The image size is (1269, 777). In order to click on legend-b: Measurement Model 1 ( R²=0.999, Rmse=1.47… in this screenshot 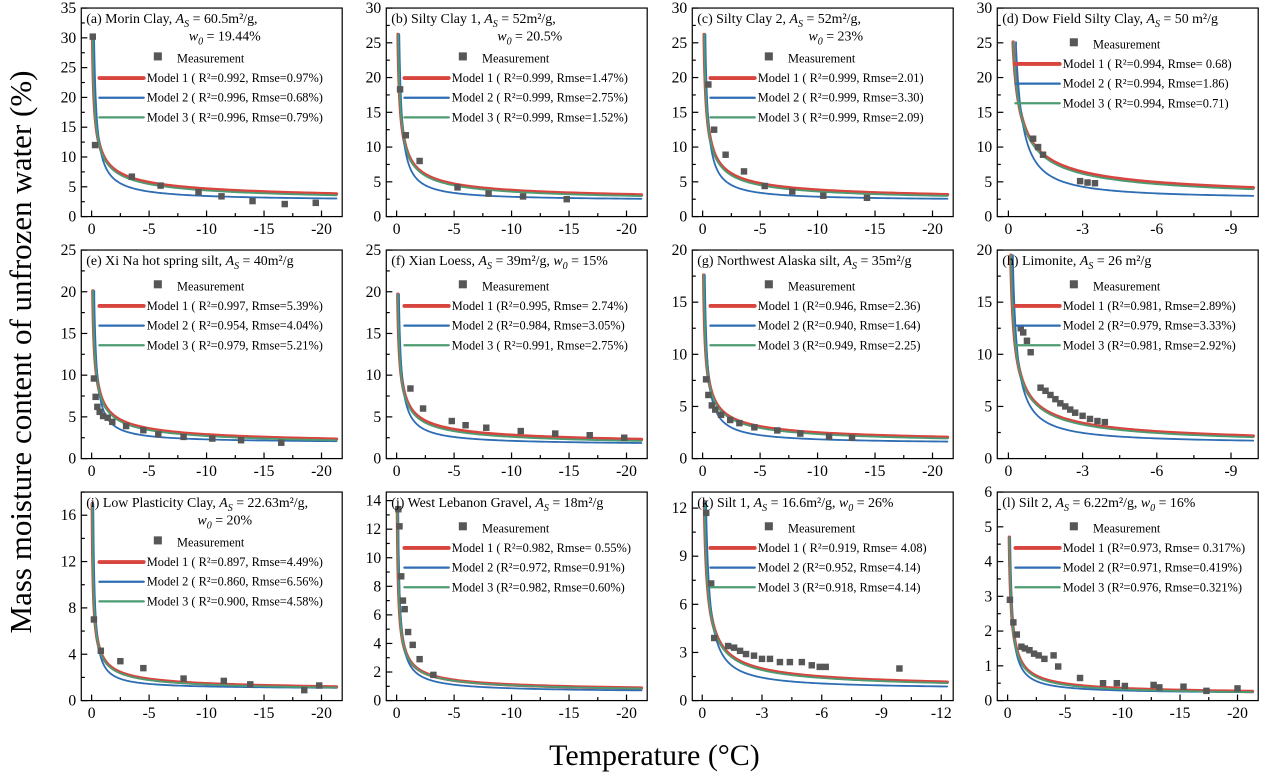, I will do `click(515, 87)`.